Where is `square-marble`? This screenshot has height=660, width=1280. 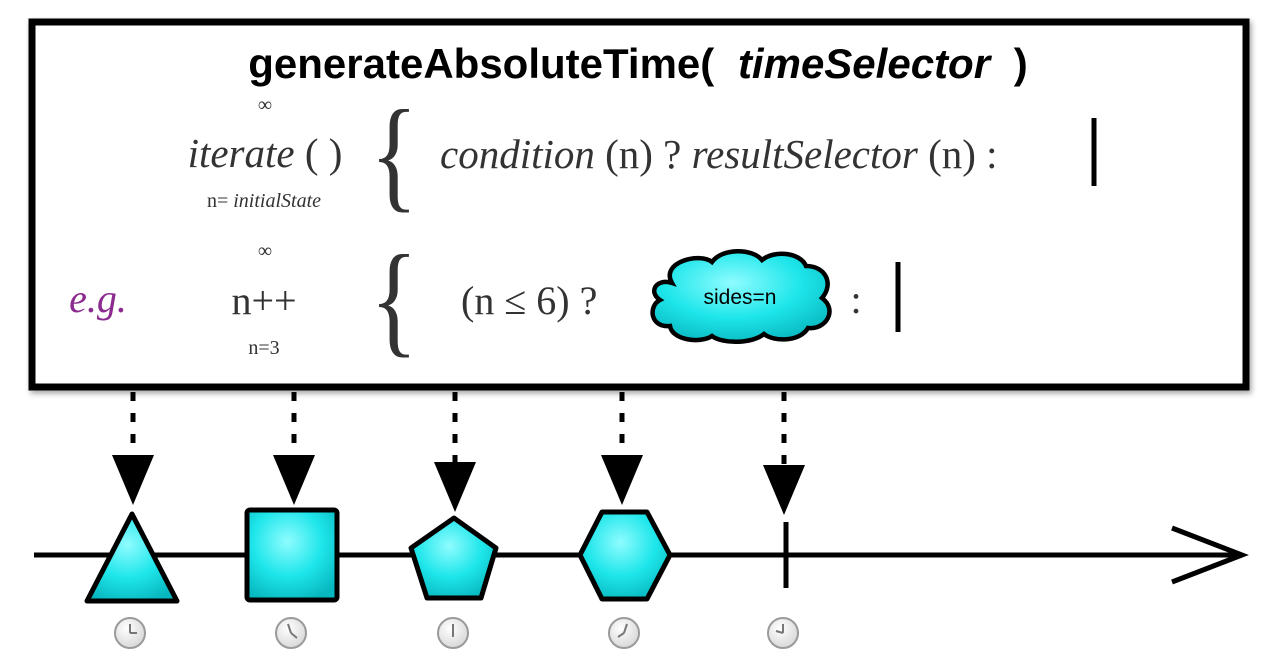
square-marble is located at coordinates (292, 555).